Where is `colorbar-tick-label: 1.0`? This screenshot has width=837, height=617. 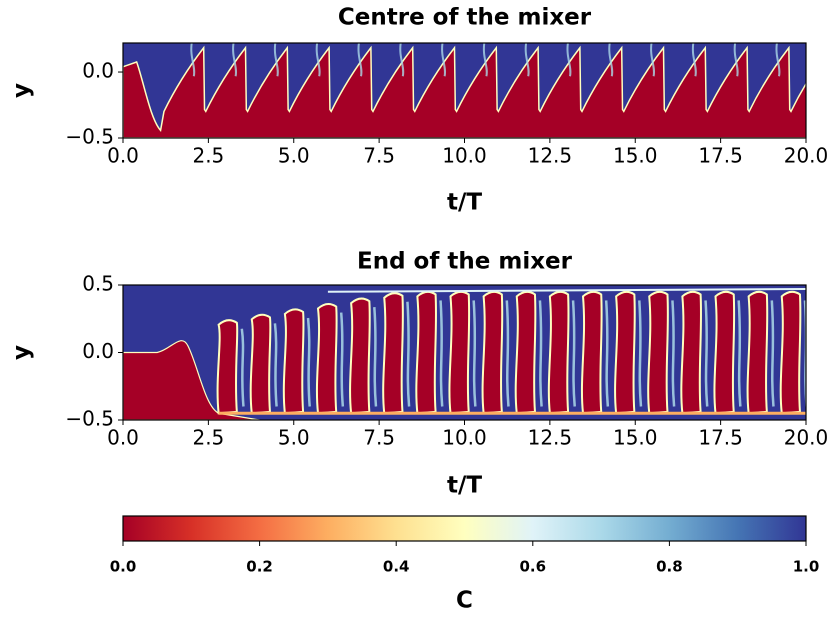 colorbar-tick-label: 1.0 is located at coordinates (806, 567).